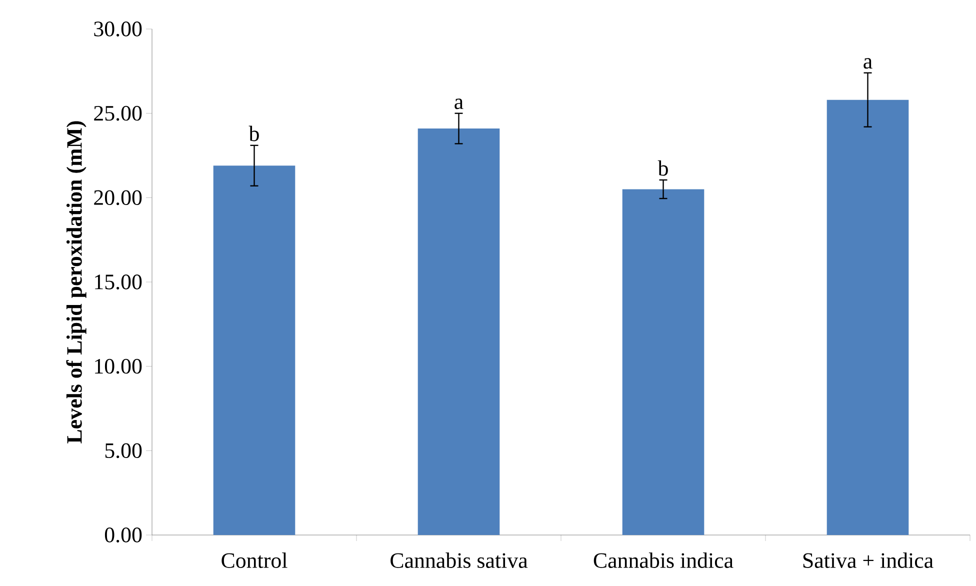 The height and width of the screenshot is (586, 976). Describe the element at coordinates (123, 450) in the screenshot. I see `y-tick-label: 5.00` at that location.